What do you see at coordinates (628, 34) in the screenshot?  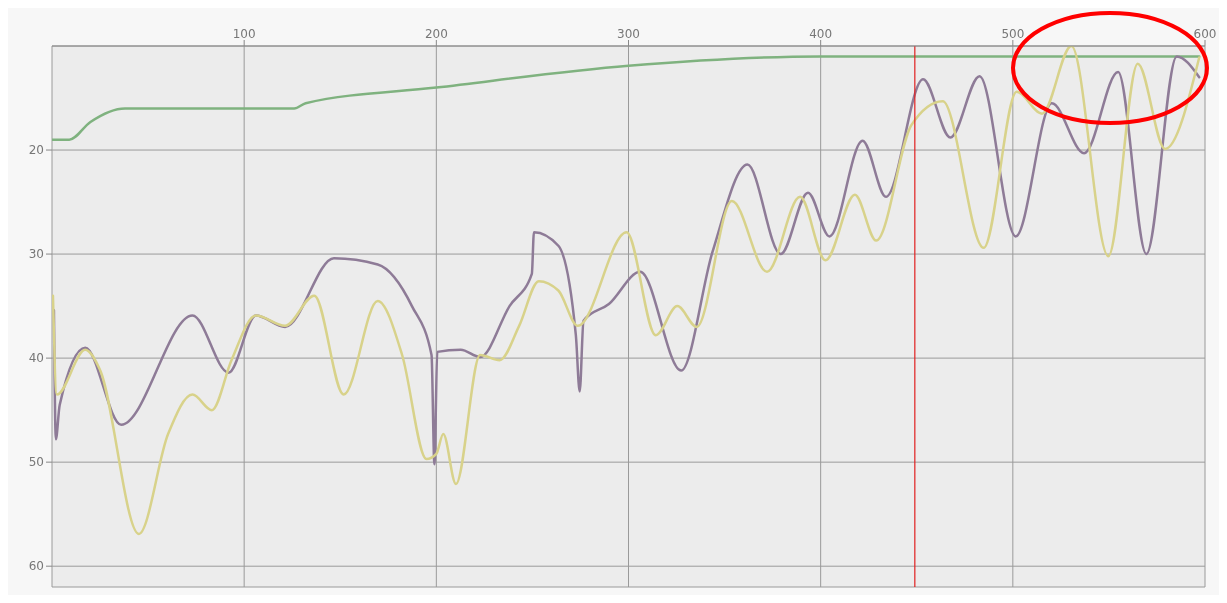 I see `x-tick-label: 300` at bounding box center [628, 34].